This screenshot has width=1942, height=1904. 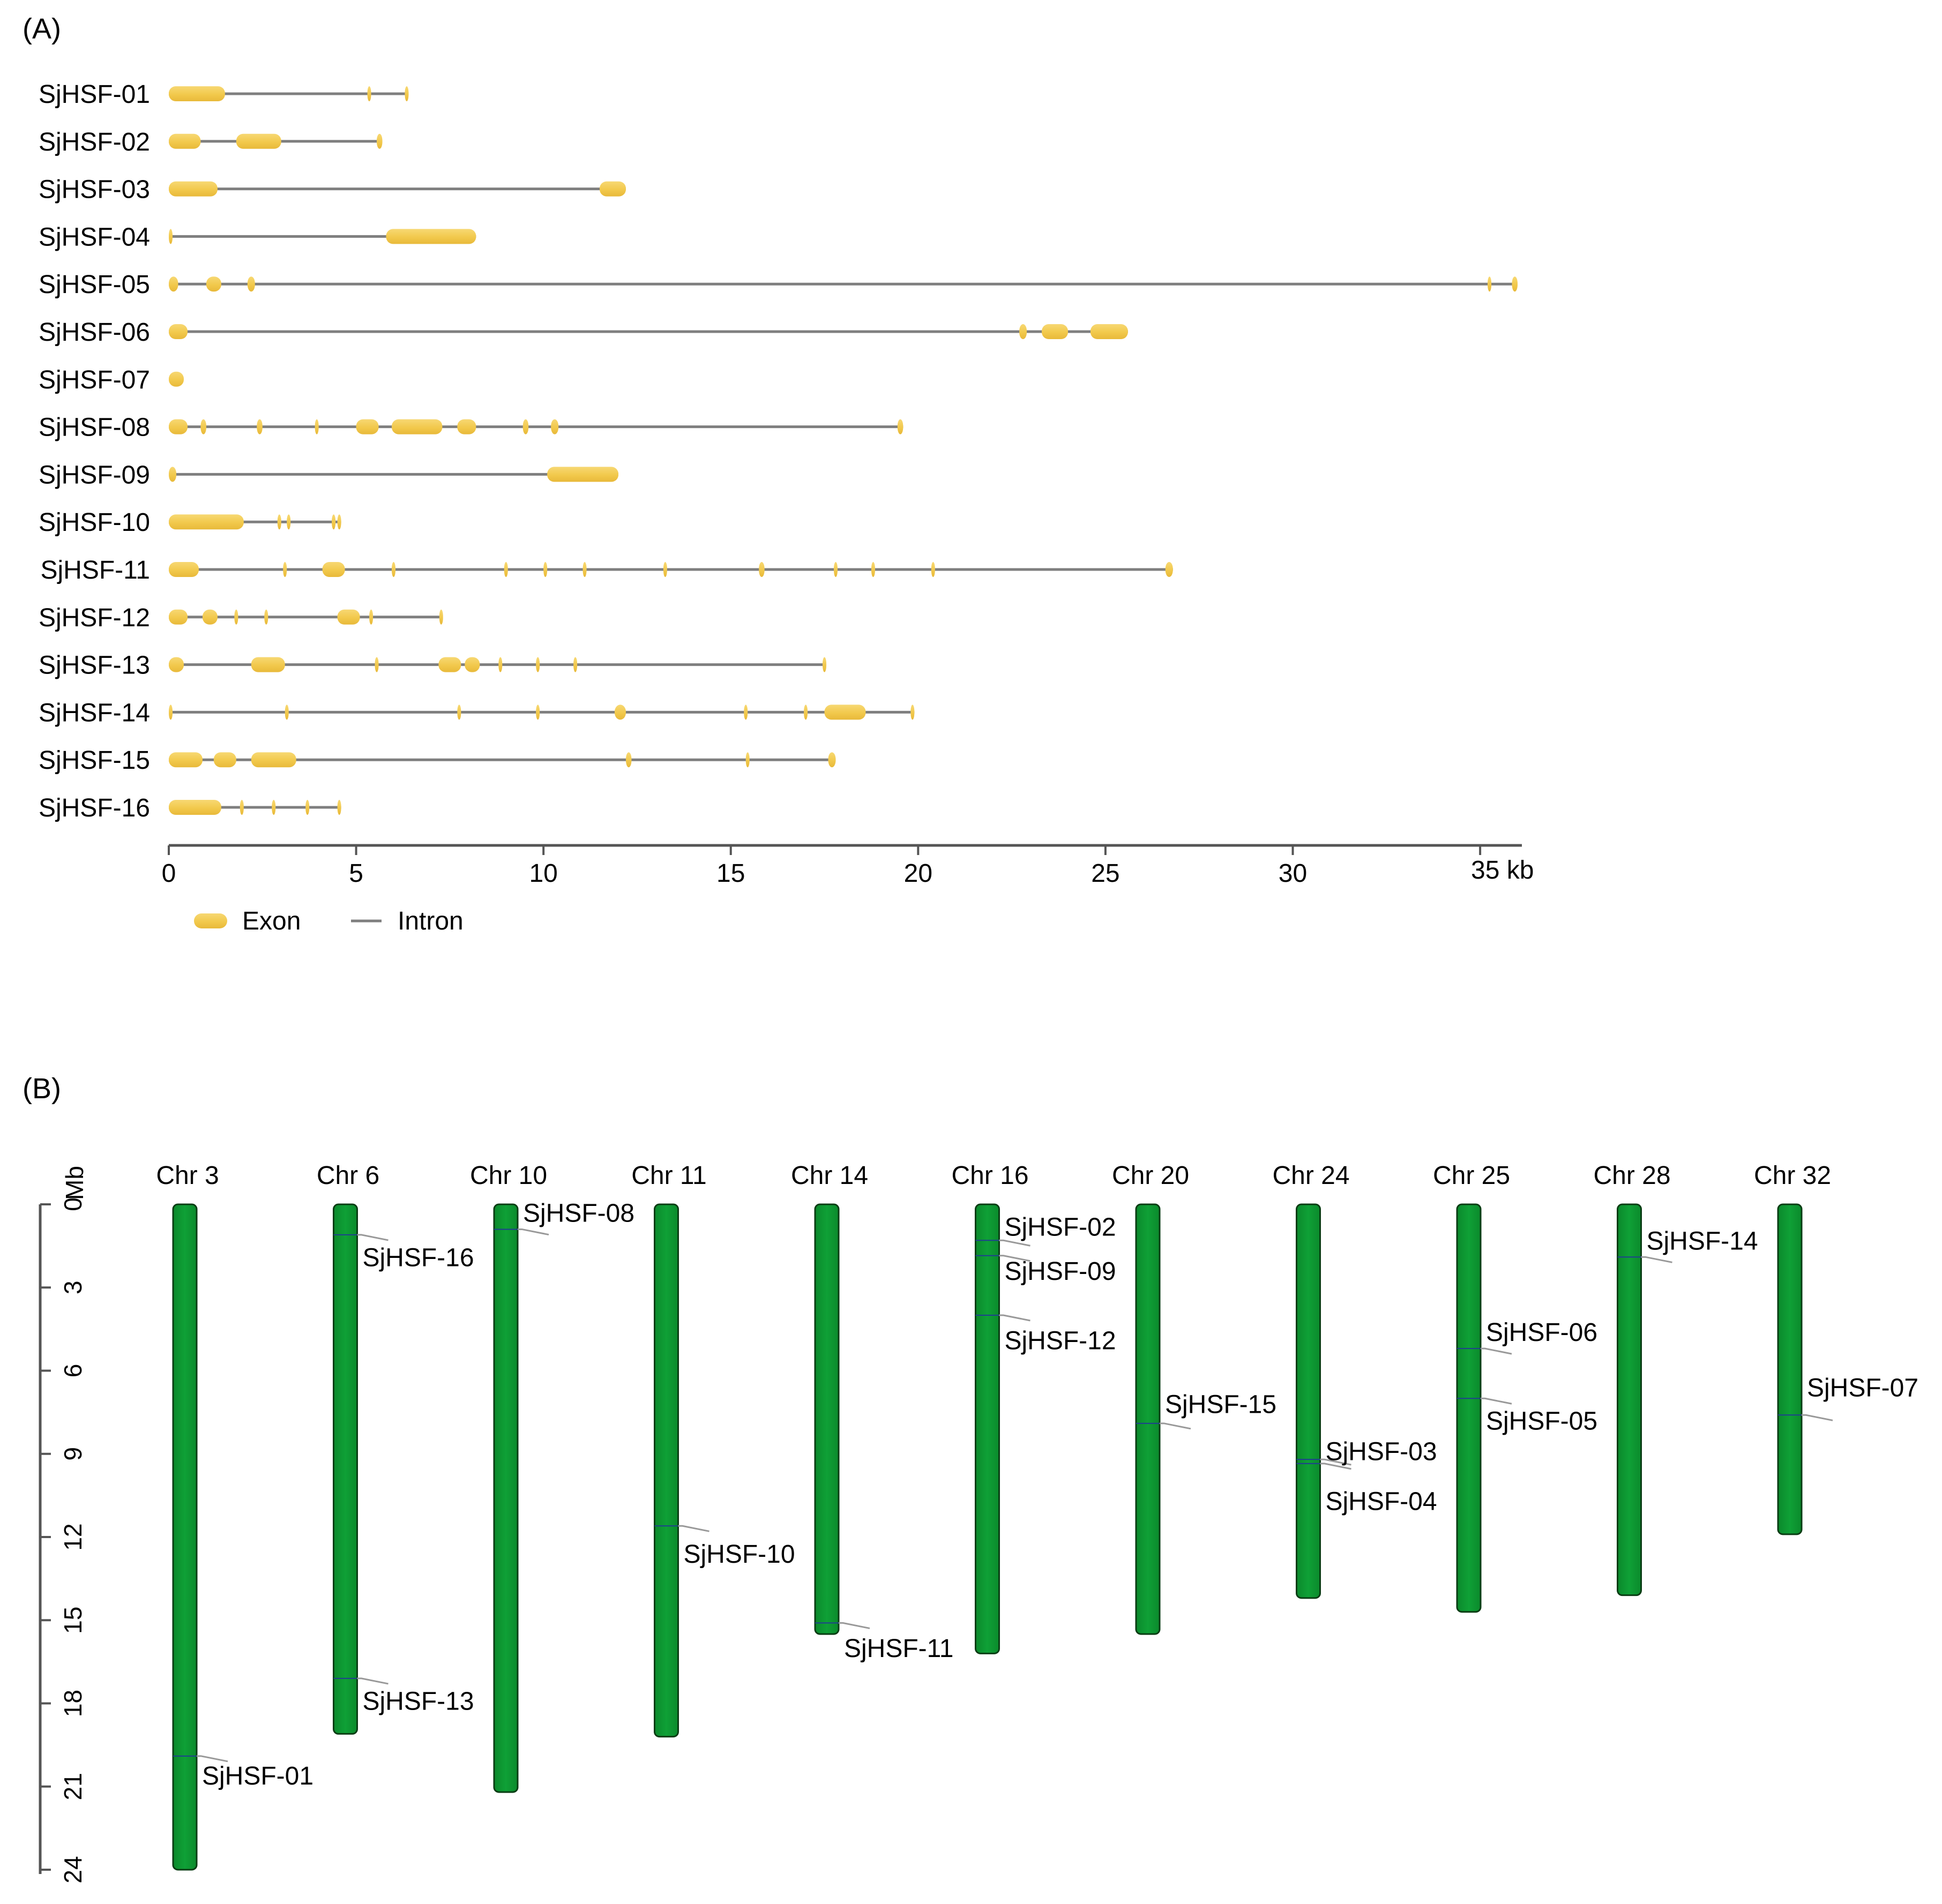 I want to click on chromosome: Chr 32 SjHSF-07, so click(x=1836, y=1348).